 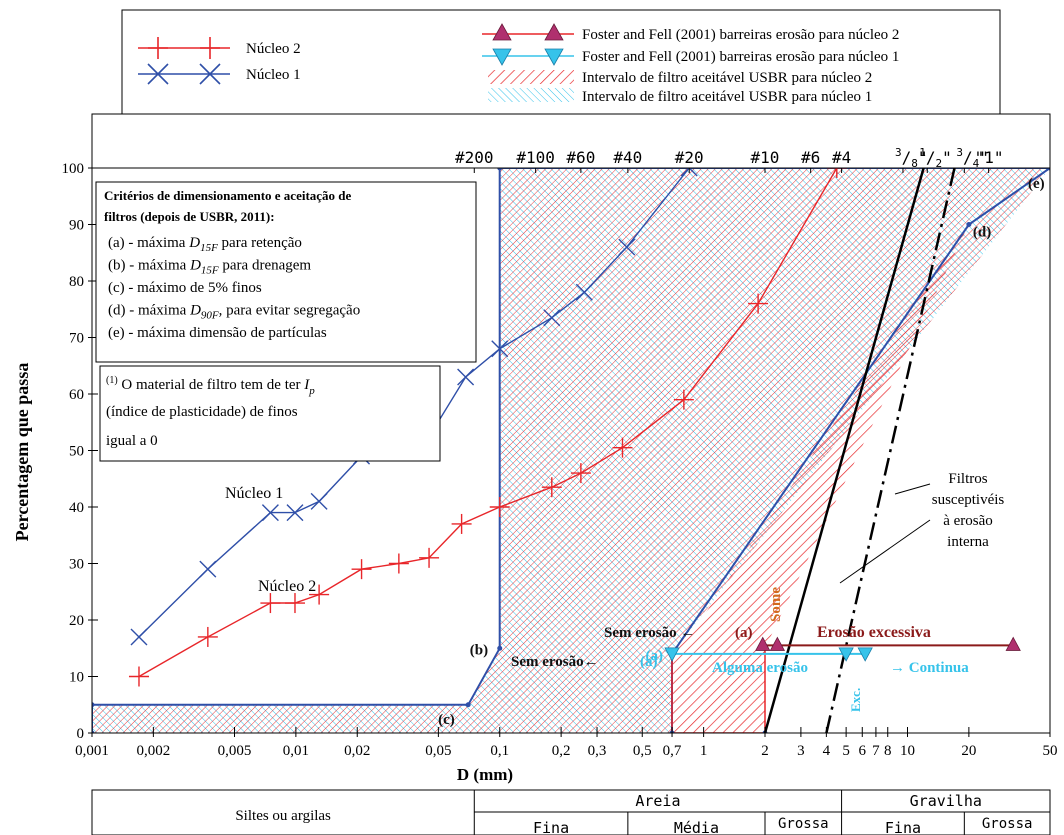 What do you see at coordinates (968, 500) in the screenshot?
I see `filtros-label-line-2: susceptivéis` at bounding box center [968, 500].